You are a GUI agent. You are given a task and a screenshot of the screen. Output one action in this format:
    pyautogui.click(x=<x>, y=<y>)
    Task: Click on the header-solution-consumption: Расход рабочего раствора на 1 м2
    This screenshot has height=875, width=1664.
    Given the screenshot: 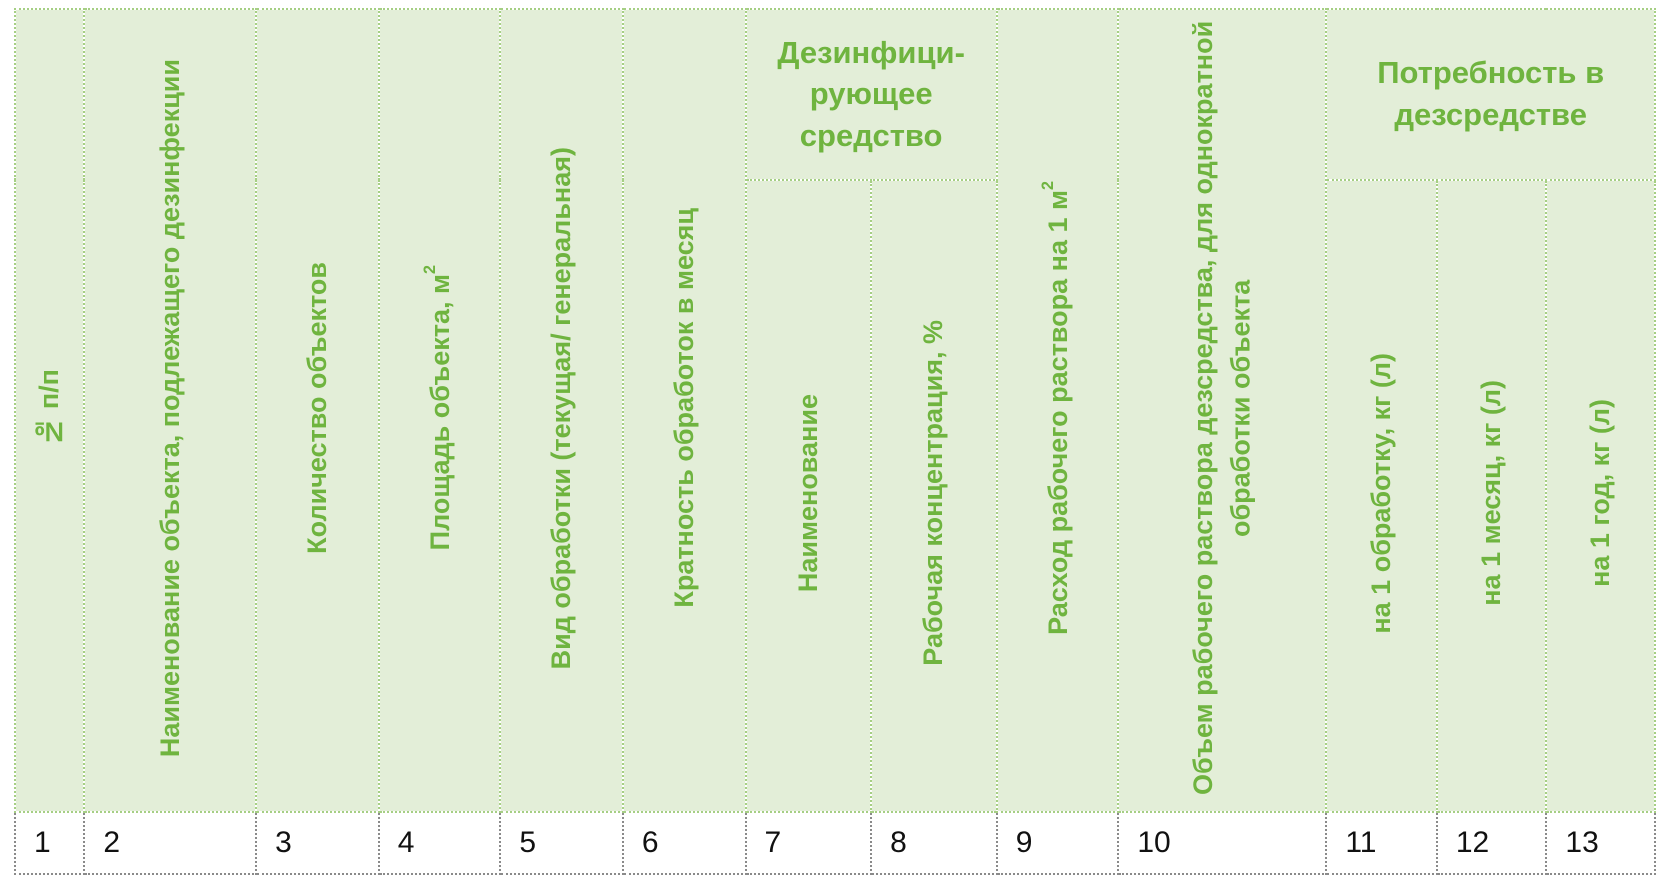 What is the action you would take?
    pyautogui.click(x=1058, y=410)
    